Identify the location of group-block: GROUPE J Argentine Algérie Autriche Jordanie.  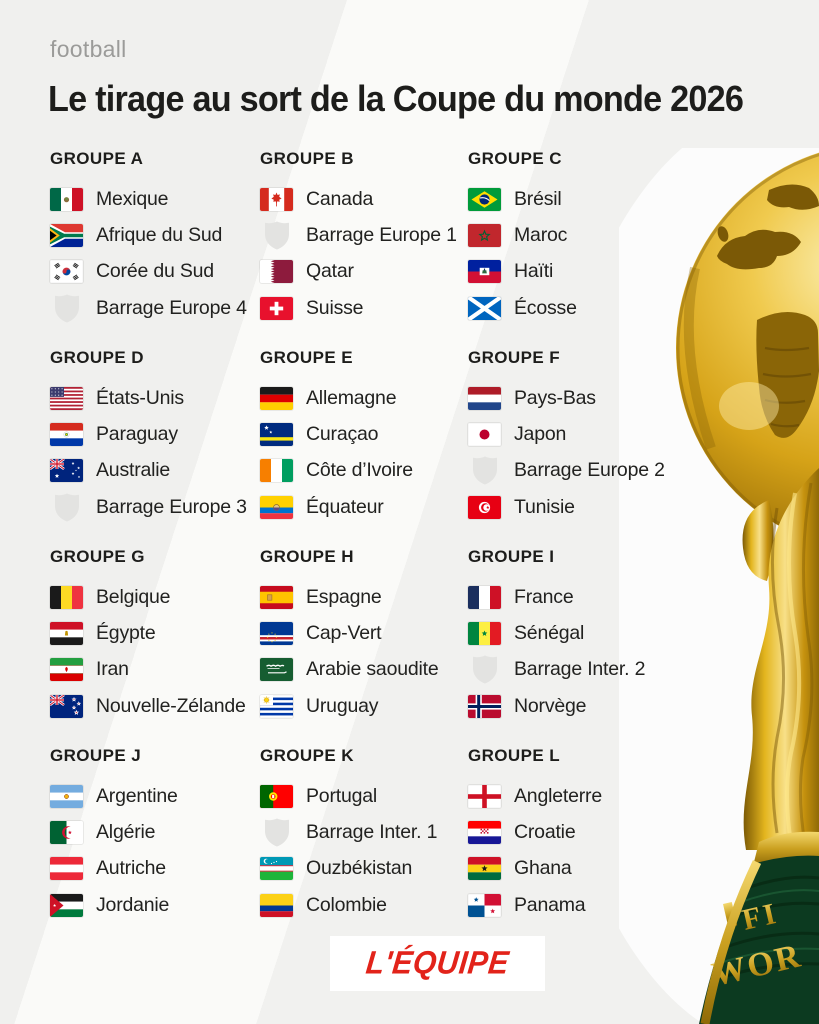
(155, 844).